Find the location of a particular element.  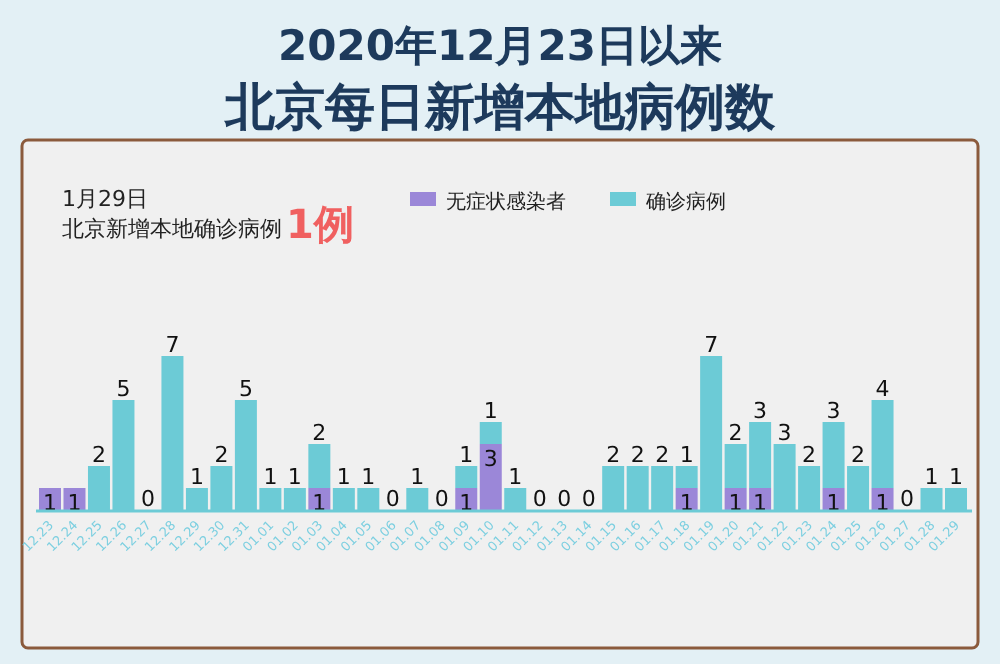

data-label: 4 is located at coordinates (882, 389).